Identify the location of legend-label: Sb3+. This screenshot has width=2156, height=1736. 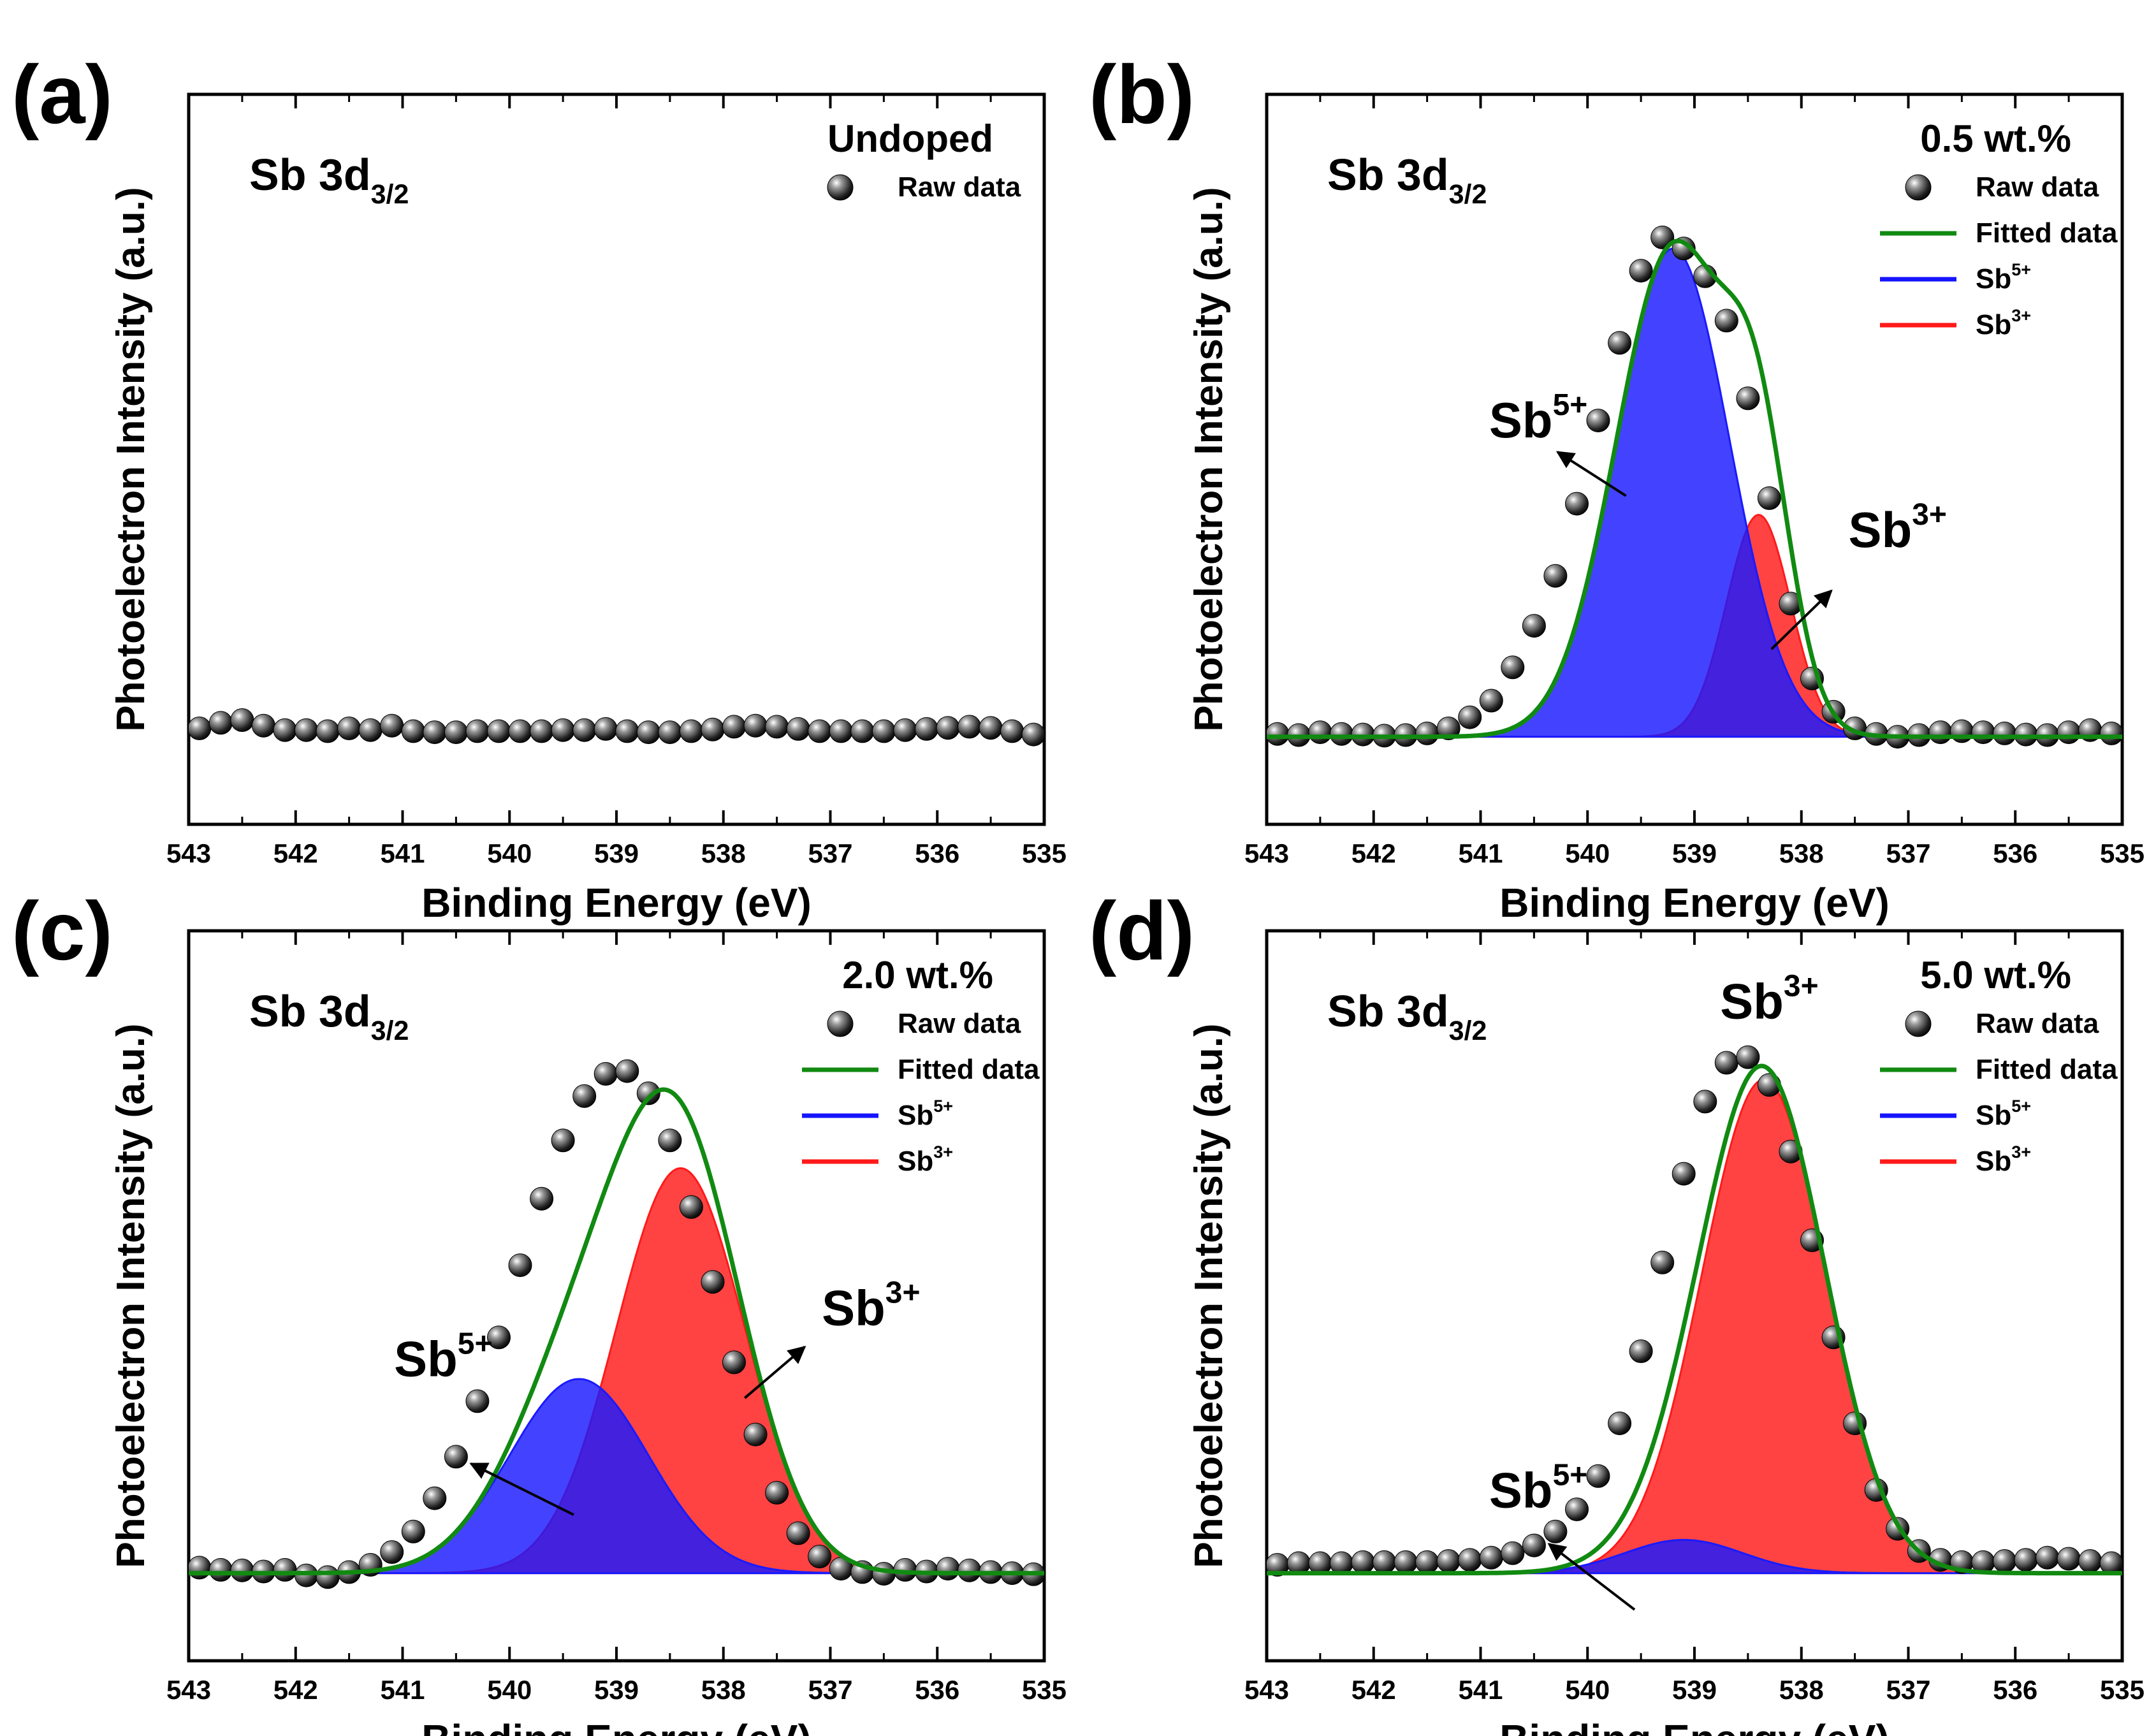
(926, 1159).